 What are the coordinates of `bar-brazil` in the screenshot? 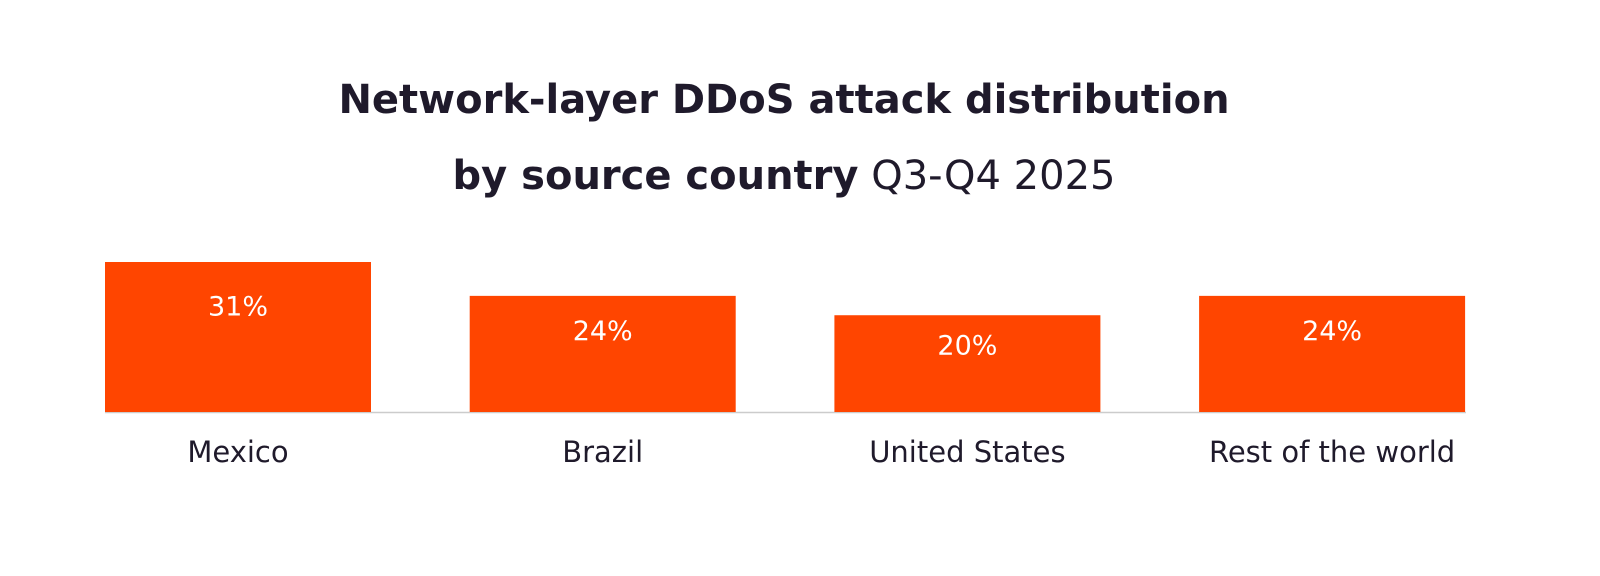 It's located at (602, 353).